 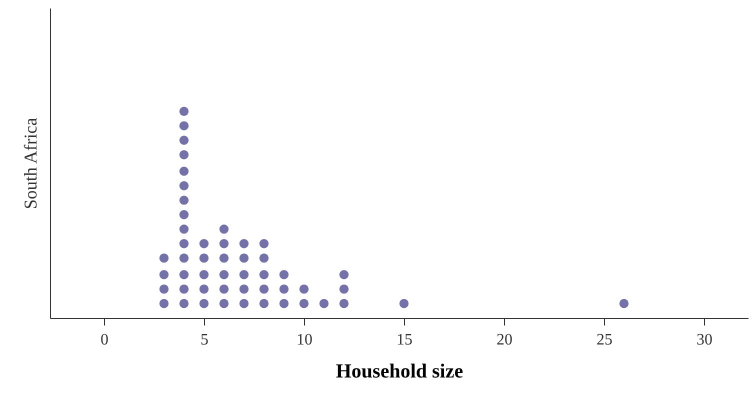 I want to click on x-tick-label: 0, so click(x=104, y=340).